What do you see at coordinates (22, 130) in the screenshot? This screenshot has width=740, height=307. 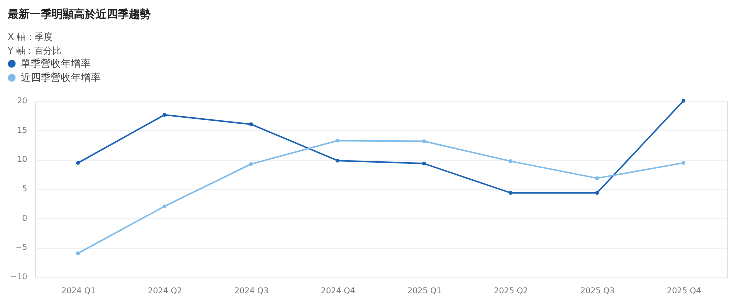 I see `y-tick-label: 15` at bounding box center [22, 130].